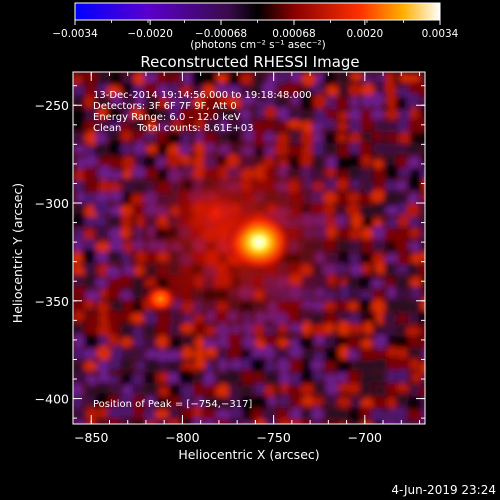 Image resolution: width=500 pixels, height=500 pixels. I want to click on y-tick-label: −400, so click(52, 399).